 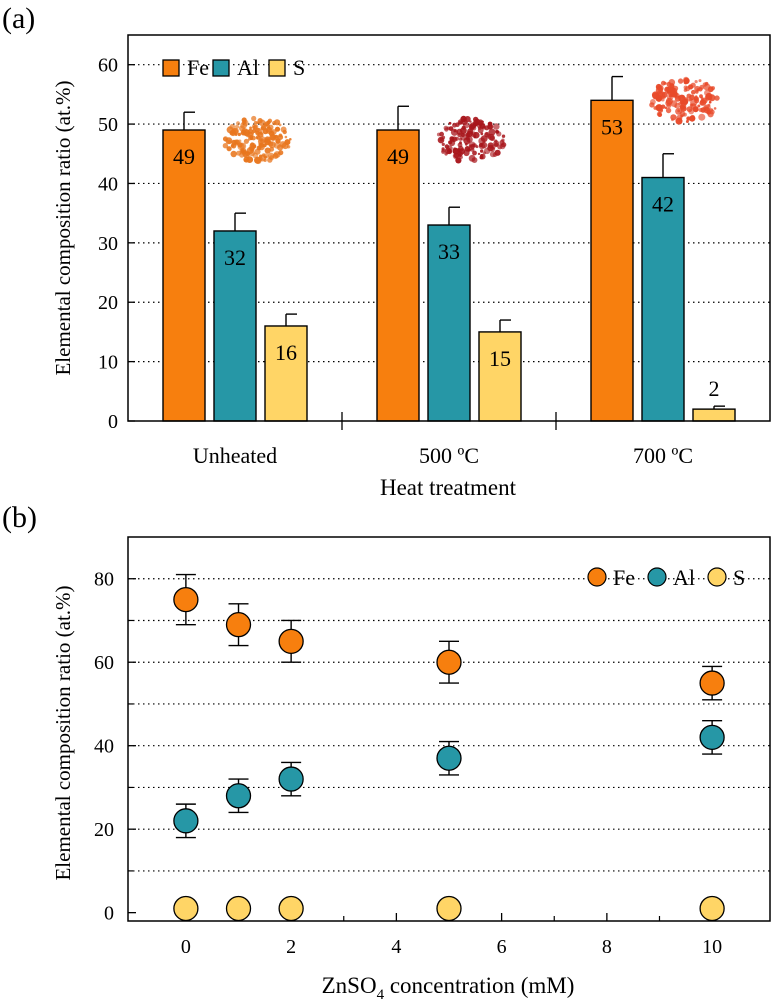 What do you see at coordinates (502, 947) in the screenshot?
I see `x-tick-label-6: 6` at bounding box center [502, 947].